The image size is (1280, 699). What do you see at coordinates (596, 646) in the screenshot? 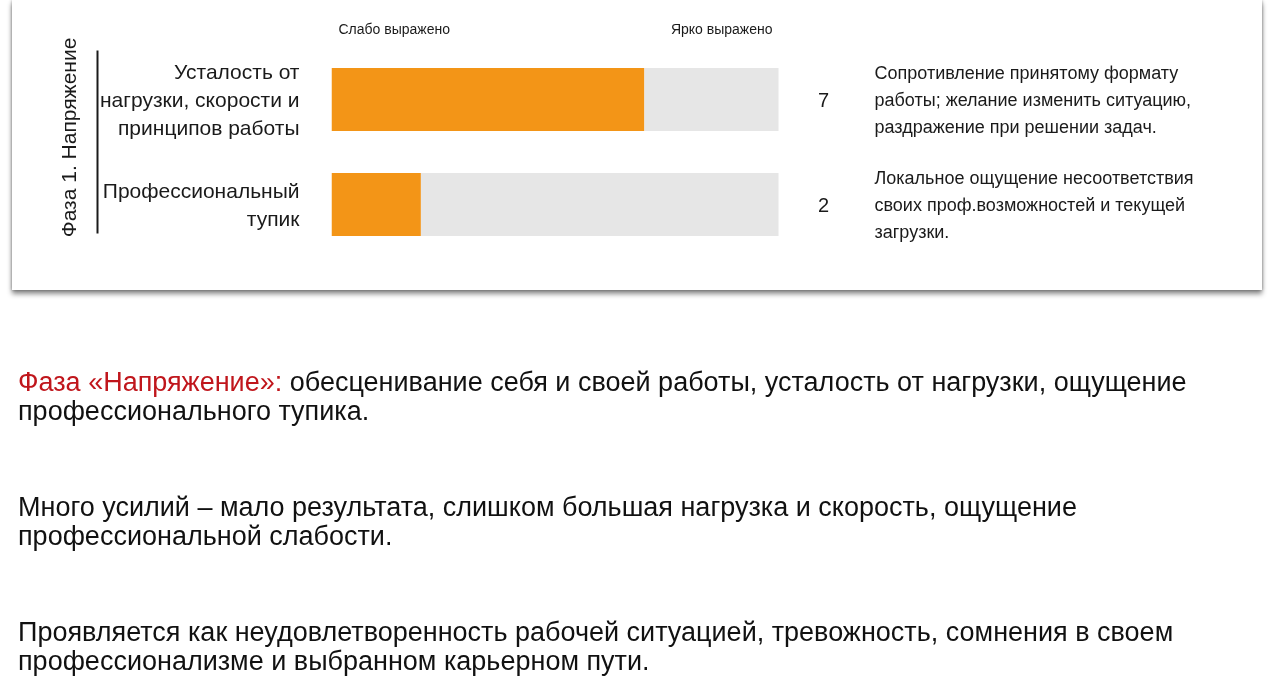
I see `text: Проявляется как неудовлетворенность рабочей ситуацией, тревожность, сомнения в своем профессионализме и выбранном карьерном пути.` at bounding box center [596, 646].